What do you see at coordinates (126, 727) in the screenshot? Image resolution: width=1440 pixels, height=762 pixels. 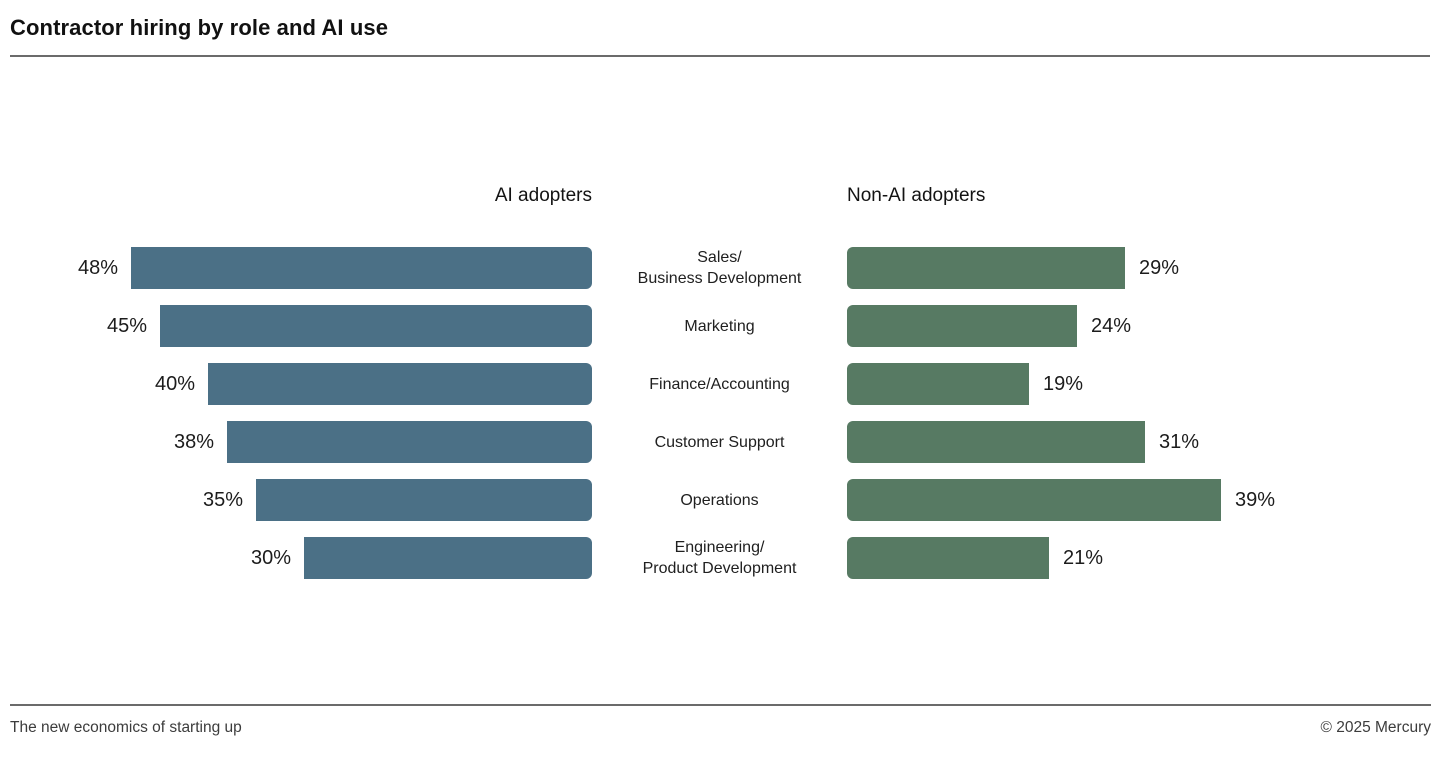 I see `footer-tagline: The new economics of starting up` at bounding box center [126, 727].